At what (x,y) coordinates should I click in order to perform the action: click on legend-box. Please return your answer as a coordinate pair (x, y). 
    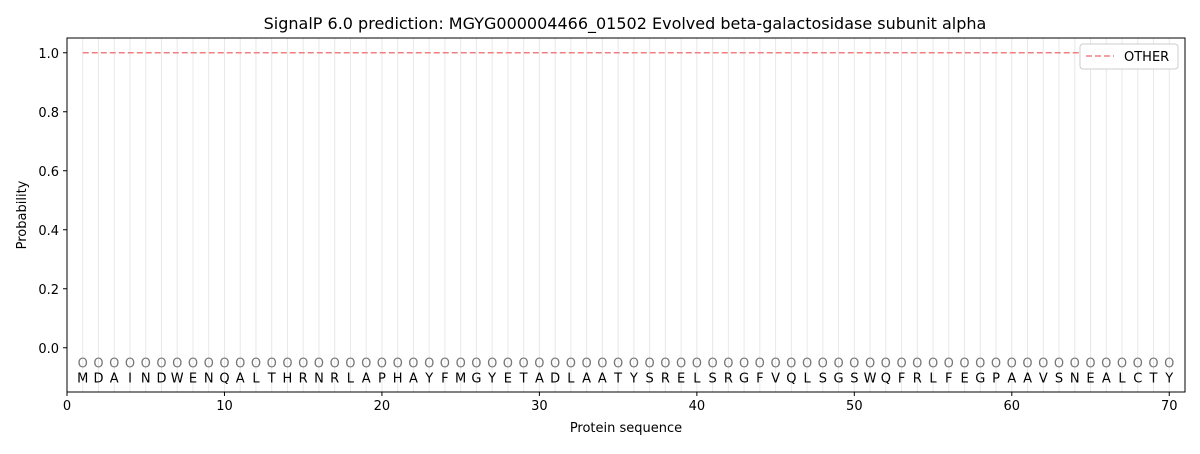
    Looking at the image, I should click on (1129, 56).